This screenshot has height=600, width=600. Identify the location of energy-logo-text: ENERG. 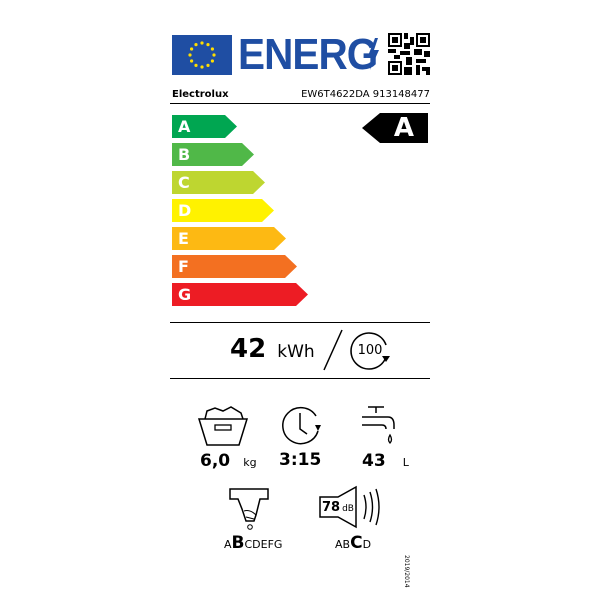
(308, 54).